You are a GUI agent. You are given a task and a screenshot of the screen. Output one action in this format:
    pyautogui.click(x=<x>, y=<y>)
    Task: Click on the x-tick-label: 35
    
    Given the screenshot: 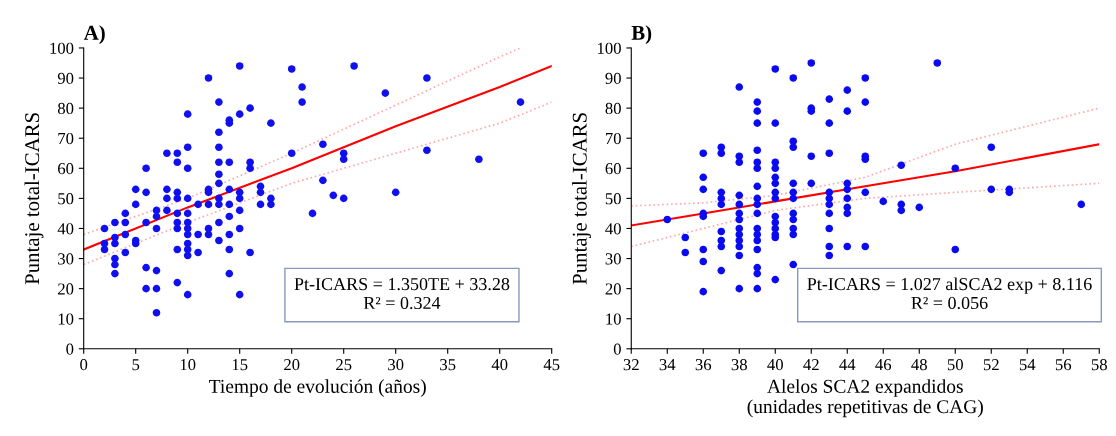 What is the action you would take?
    pyautogui.click(x=448, y=365)
    